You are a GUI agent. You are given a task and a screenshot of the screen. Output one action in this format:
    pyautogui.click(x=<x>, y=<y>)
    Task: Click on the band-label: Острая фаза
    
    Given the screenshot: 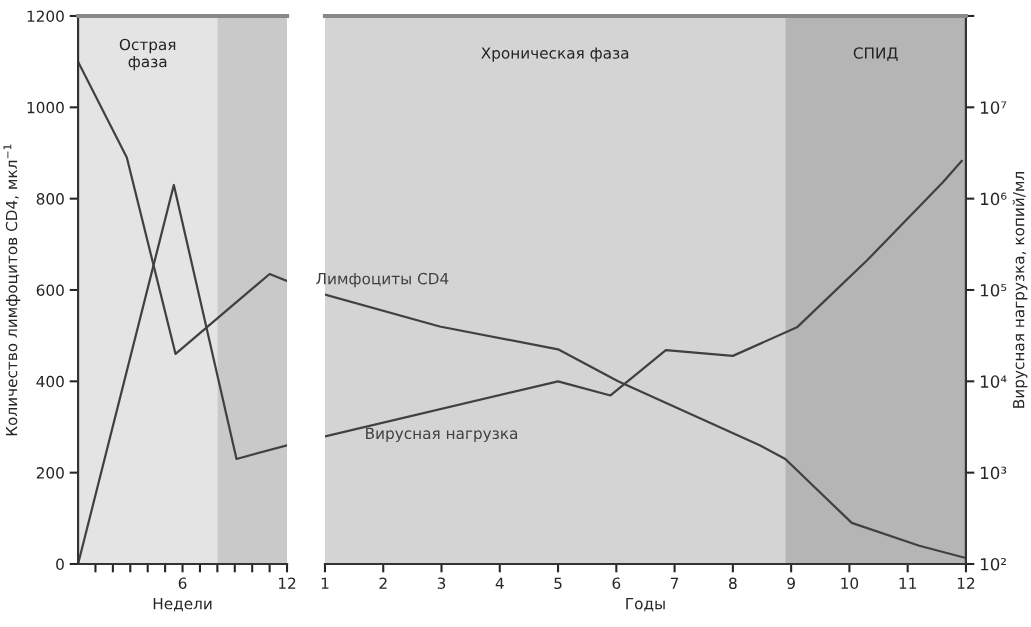 What is the action you would take?
    pyautogui.click(x=147, y=54)
    